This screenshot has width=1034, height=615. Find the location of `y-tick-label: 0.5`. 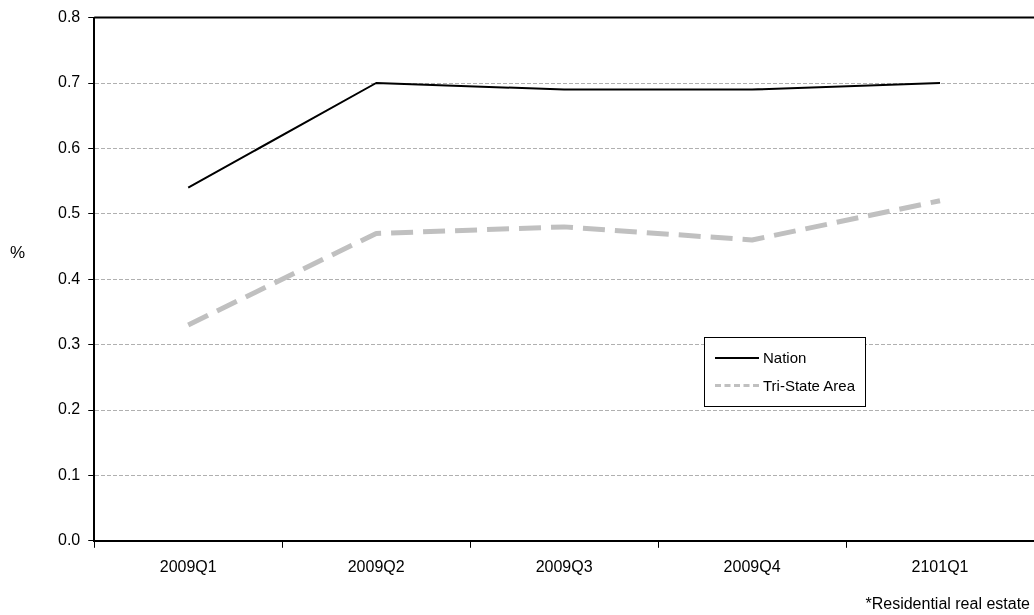

y-tick-label: 0.5 is located at coordinates (69, 213).